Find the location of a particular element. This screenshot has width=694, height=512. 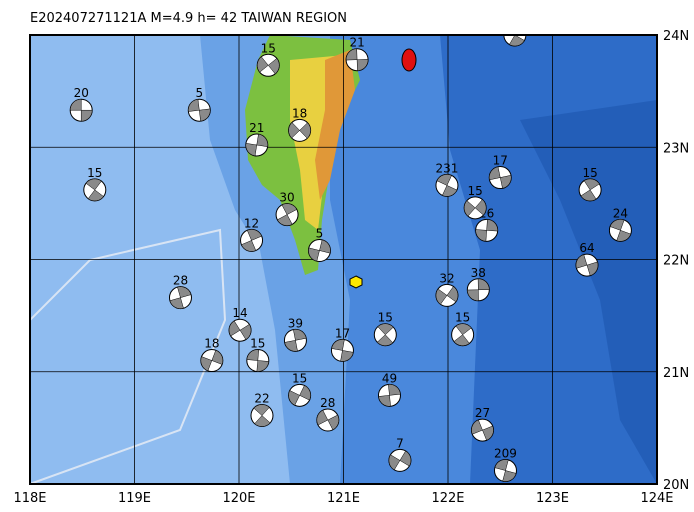

beachball: 24 is located at coordinates (620, 224).